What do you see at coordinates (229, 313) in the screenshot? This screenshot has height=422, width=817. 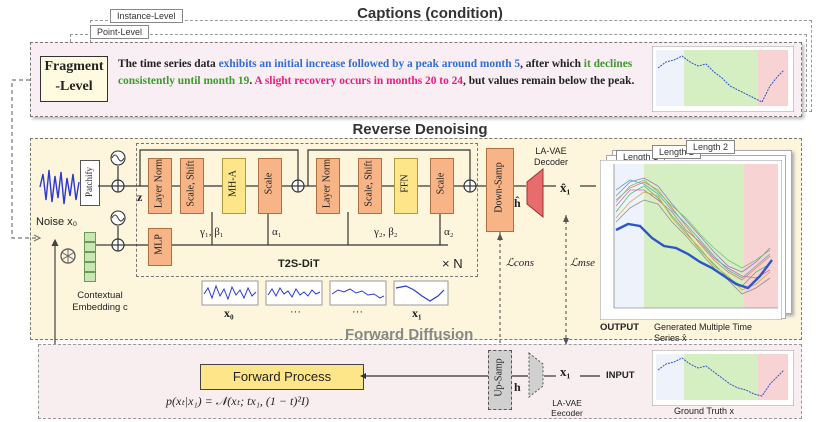 I see `traj-x0-label: x₀` at bounding box center [229, 313].